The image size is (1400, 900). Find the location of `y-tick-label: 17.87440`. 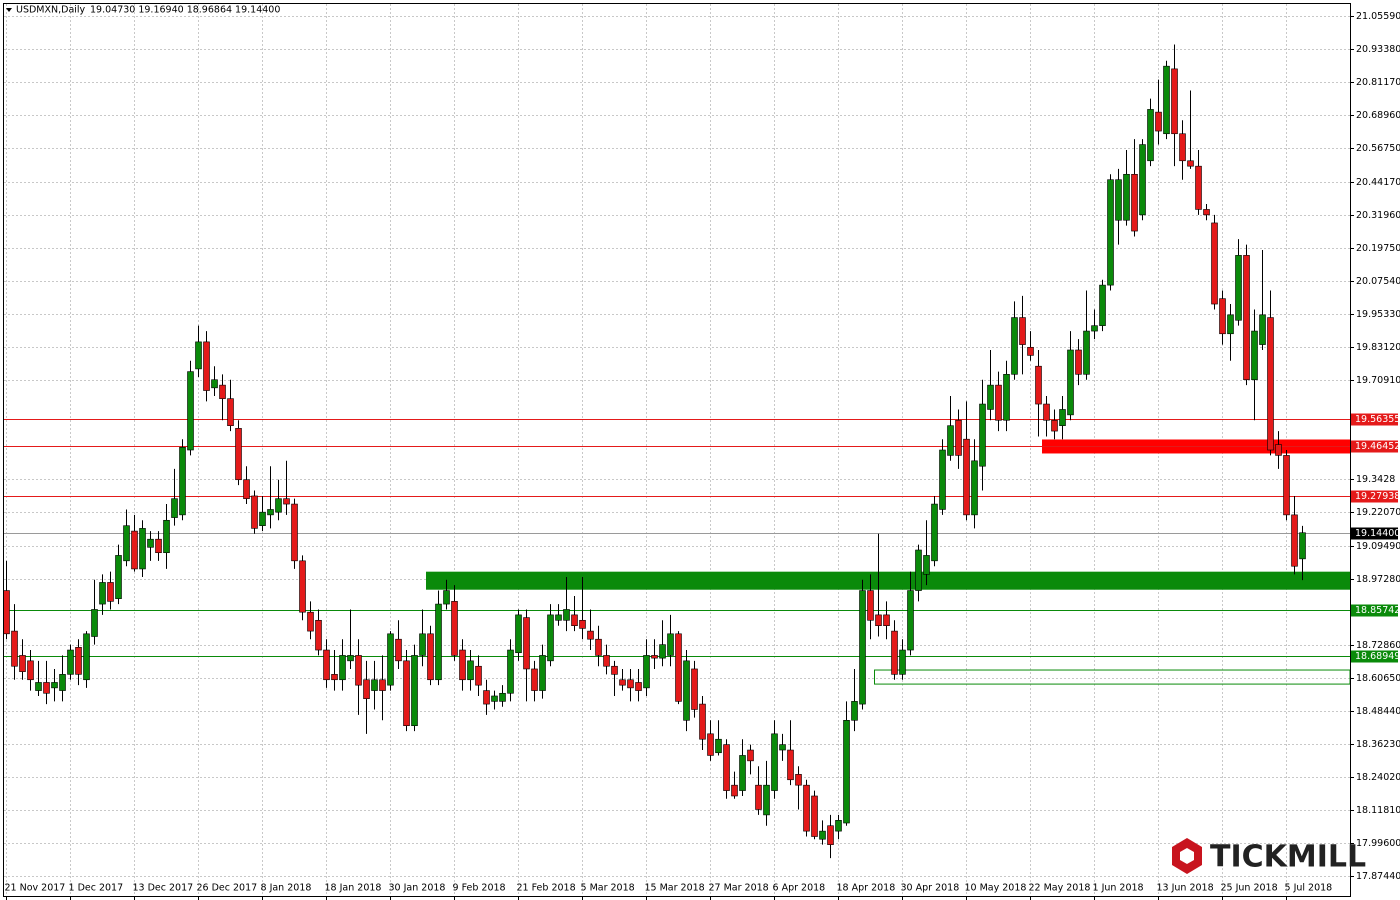

y-tick-label: 17.87440 is located at coordinates (1378, 876).